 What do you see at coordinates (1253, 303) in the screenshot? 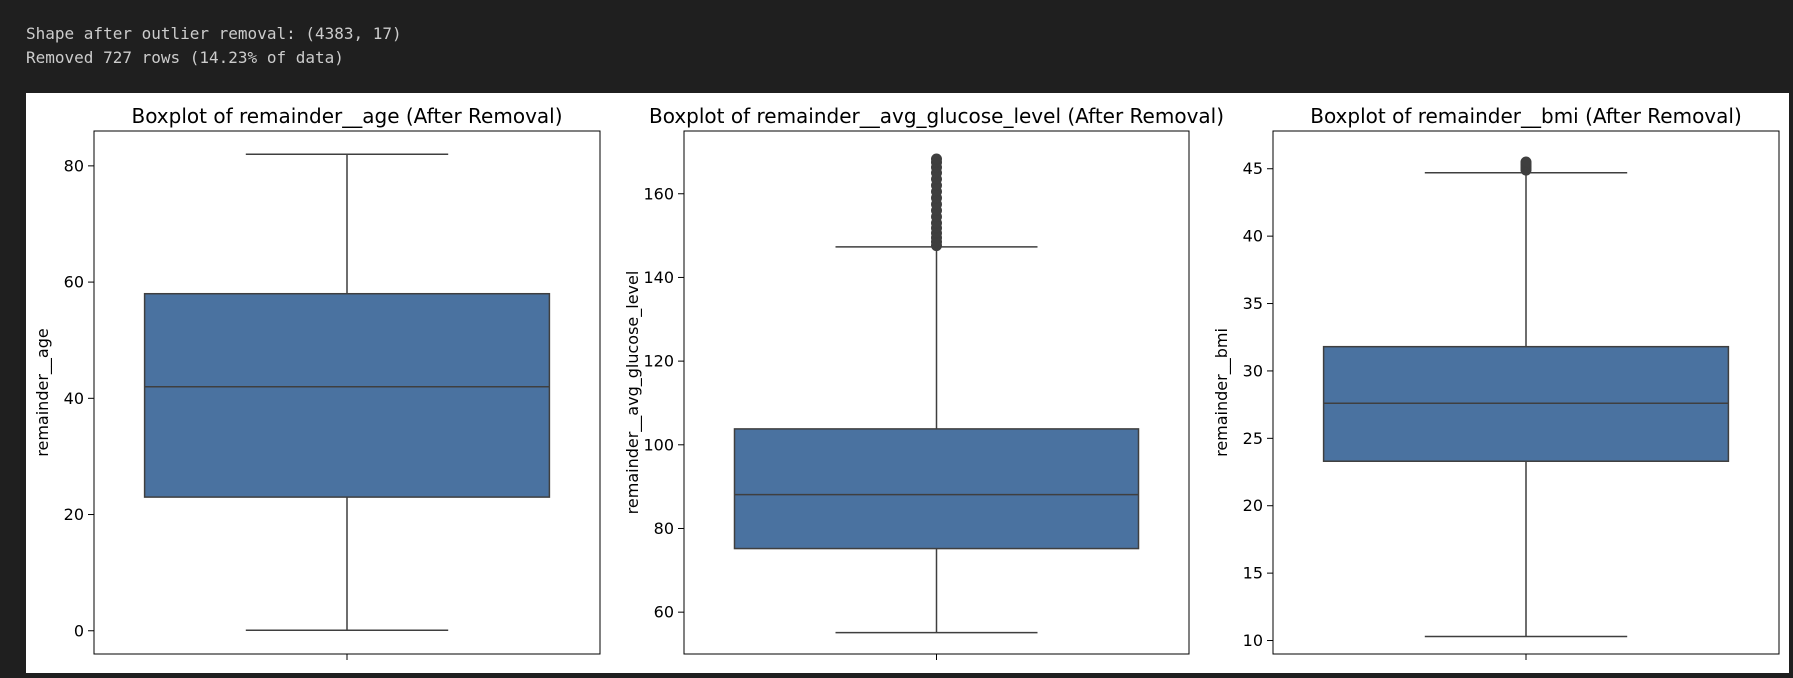
I see `y-tick-label: 35` at bounding box center [1253, 303].